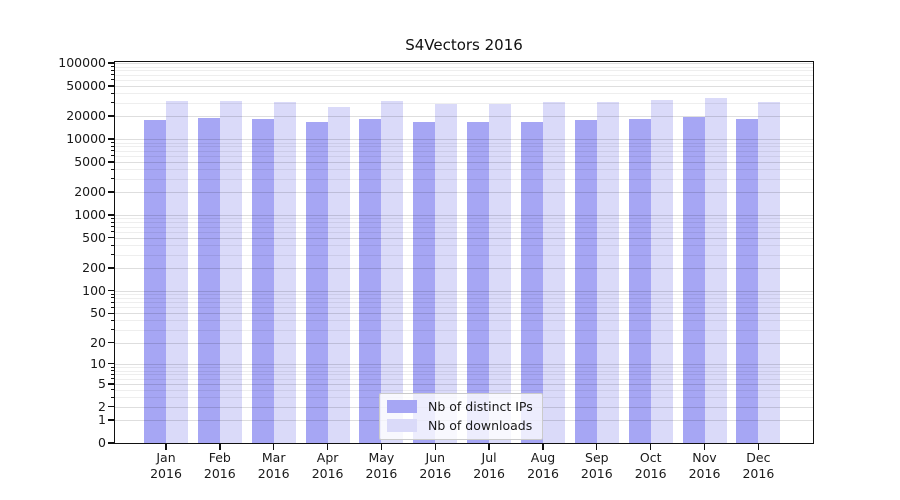  I want to click on y-tick-label: 500, so click(94, 237).